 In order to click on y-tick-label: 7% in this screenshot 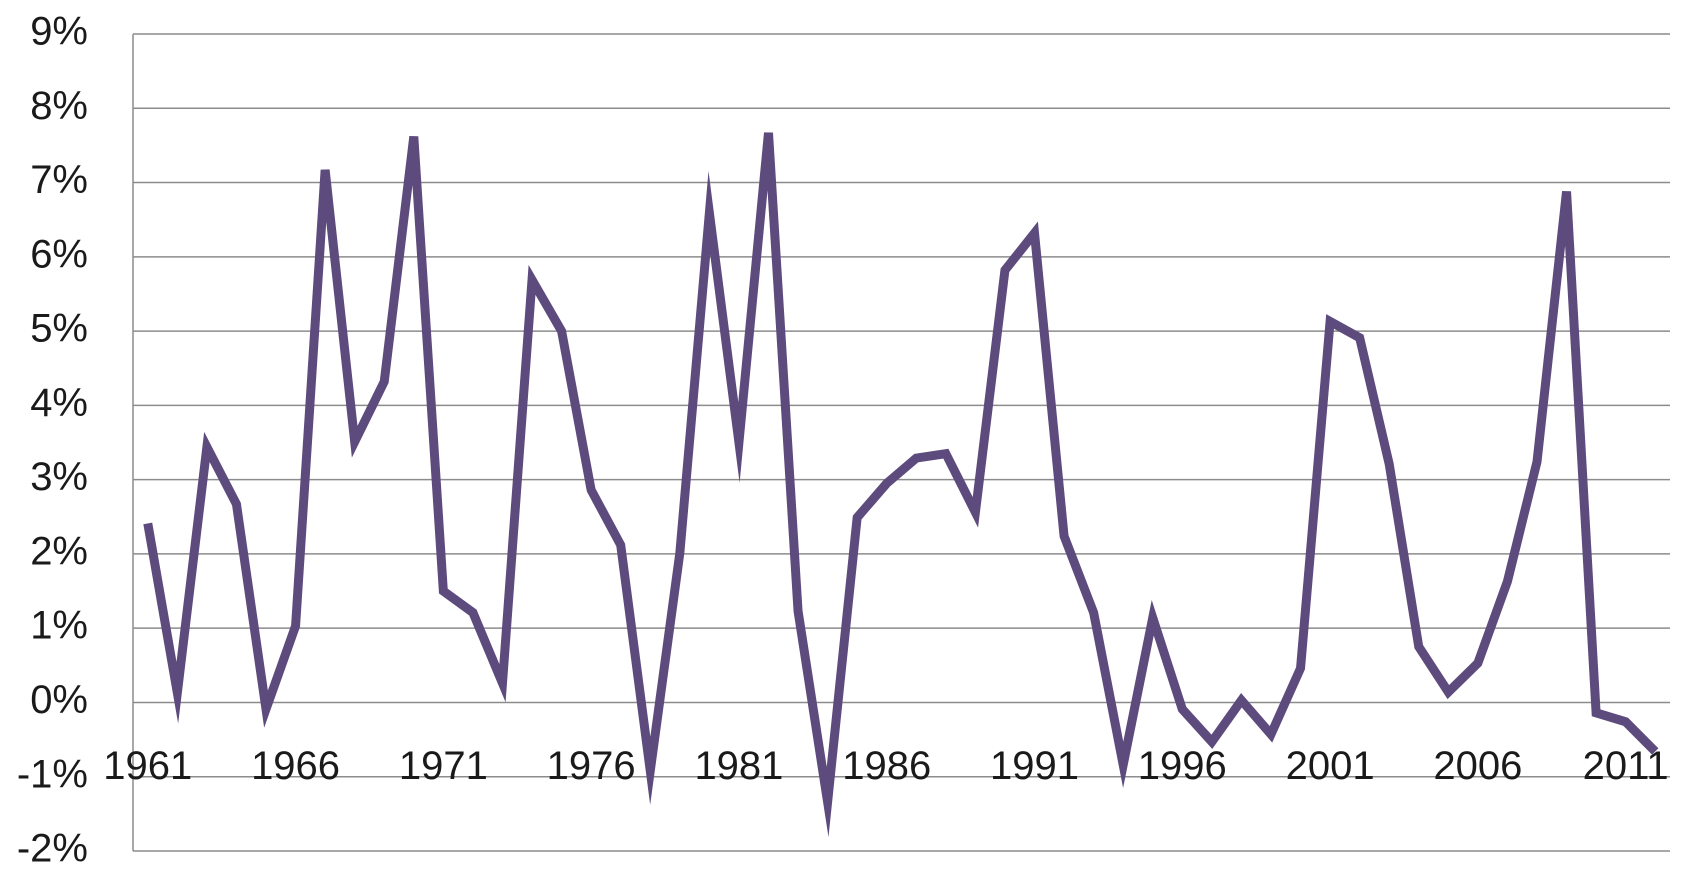, I will do `click(59, 180)`.